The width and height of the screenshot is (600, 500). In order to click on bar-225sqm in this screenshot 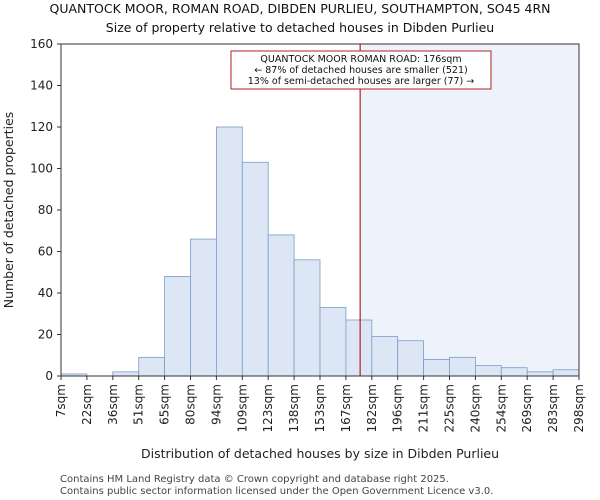, I will do `click(462, 366)`.